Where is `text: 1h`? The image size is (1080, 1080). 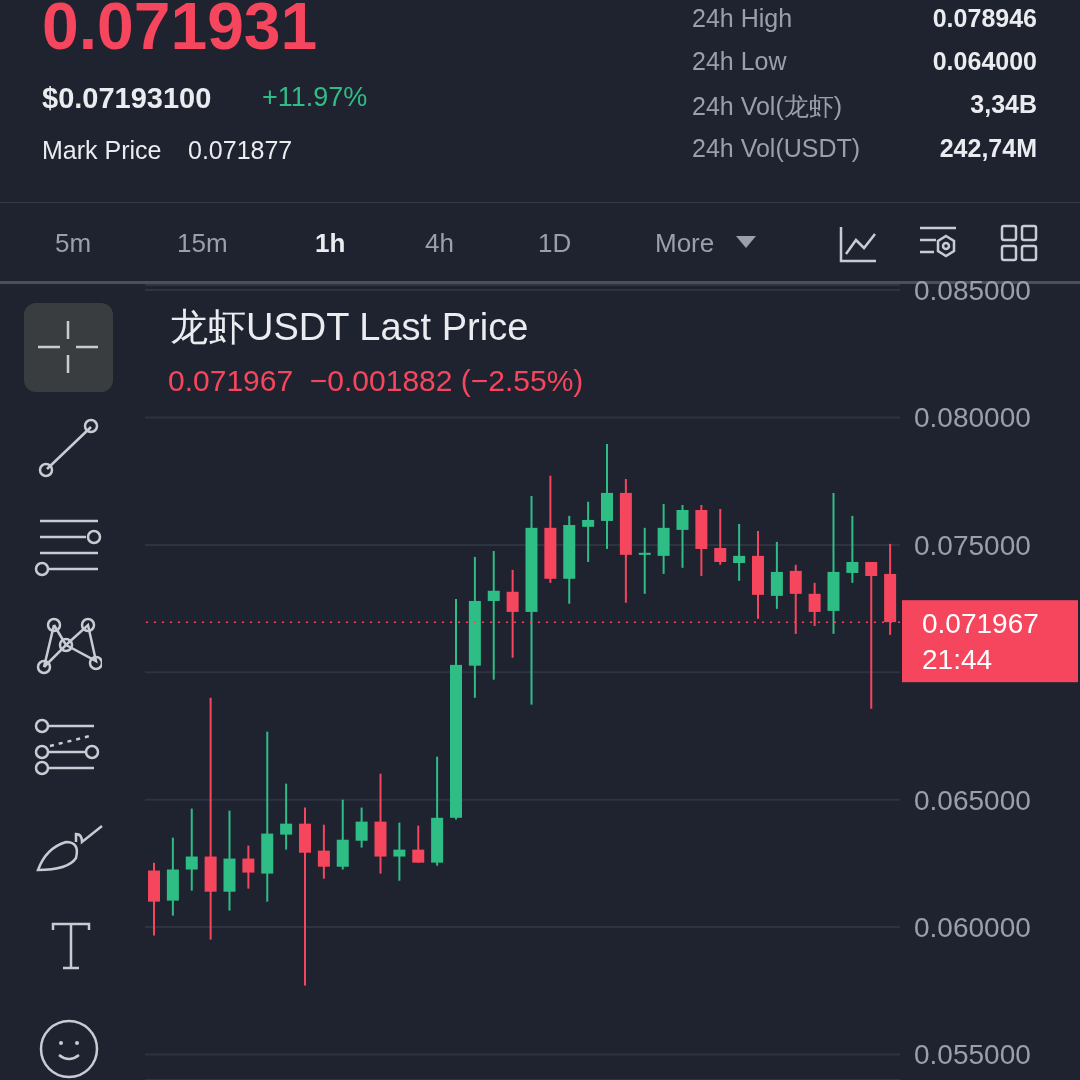
text: 1h is located at coordinates (330, 243).